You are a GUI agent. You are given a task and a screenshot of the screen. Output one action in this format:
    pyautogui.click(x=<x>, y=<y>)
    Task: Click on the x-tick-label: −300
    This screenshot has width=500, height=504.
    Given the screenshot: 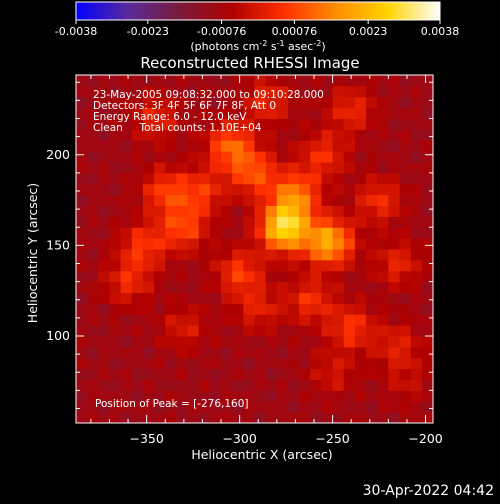 What is the action you would take?
    pyautogui.click(x=239, y=438)
    